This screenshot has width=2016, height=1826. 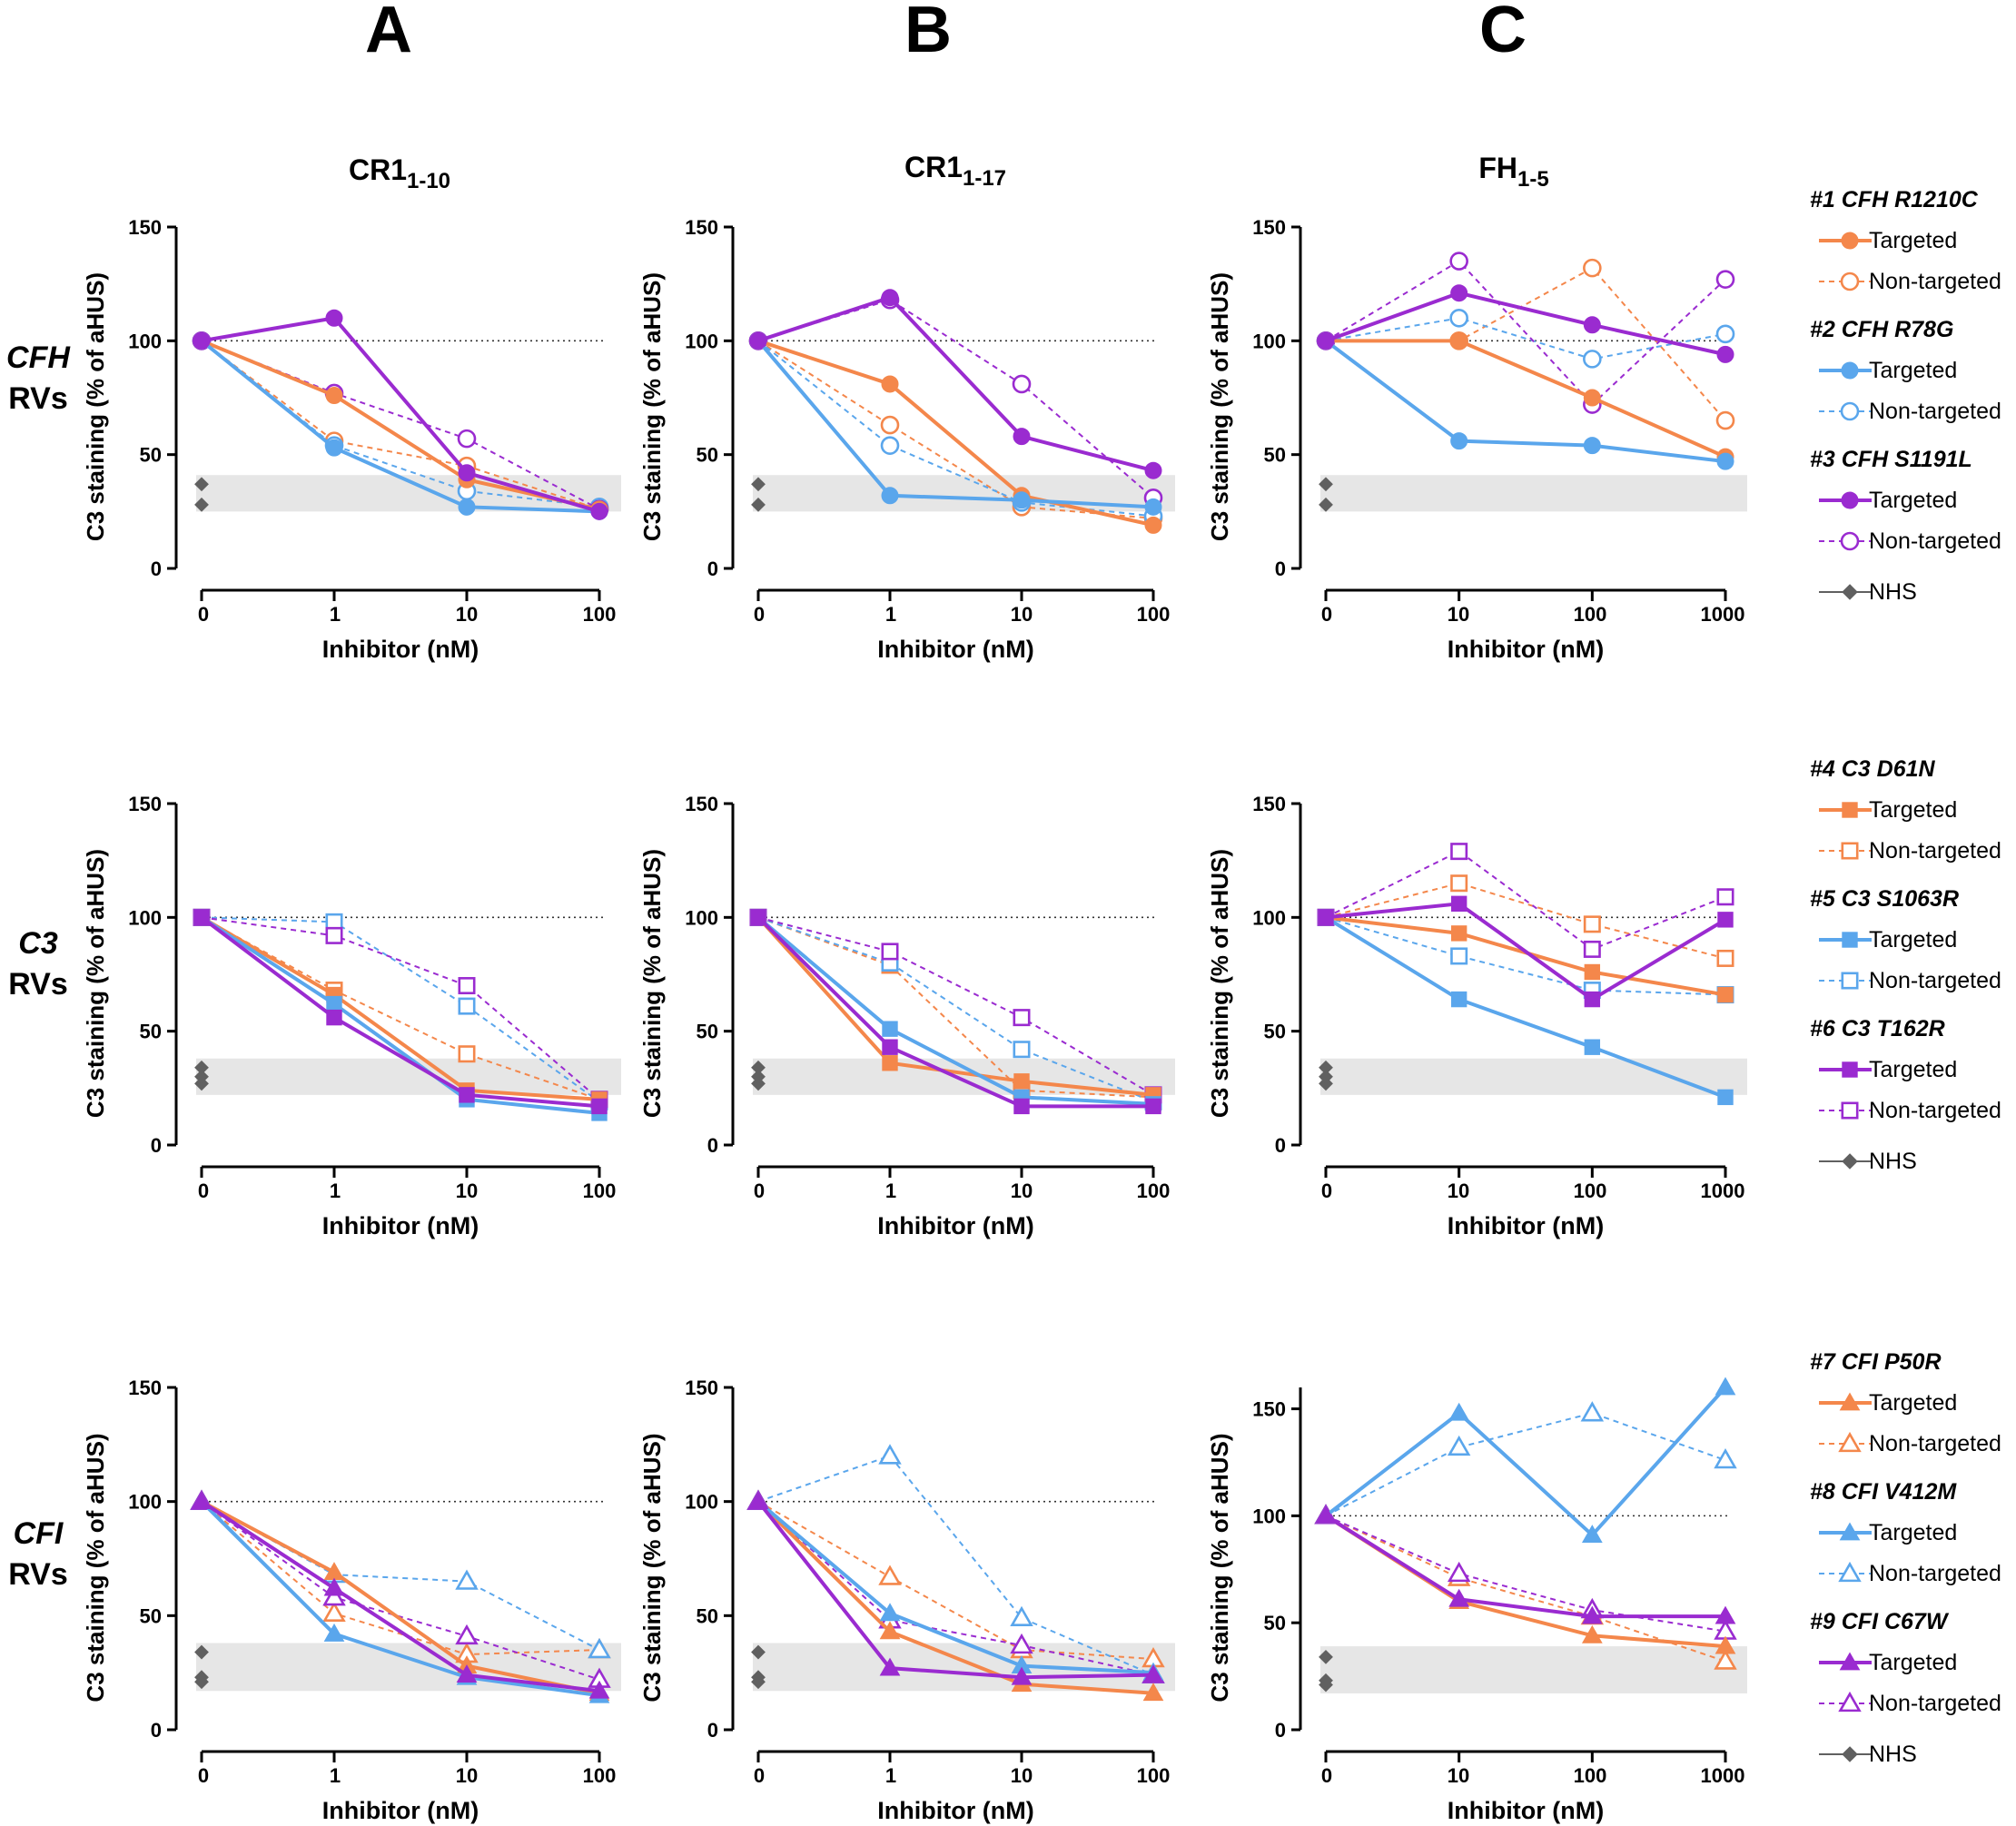 I want to click on column-title-main: CR1, so click(x=378, y=169).